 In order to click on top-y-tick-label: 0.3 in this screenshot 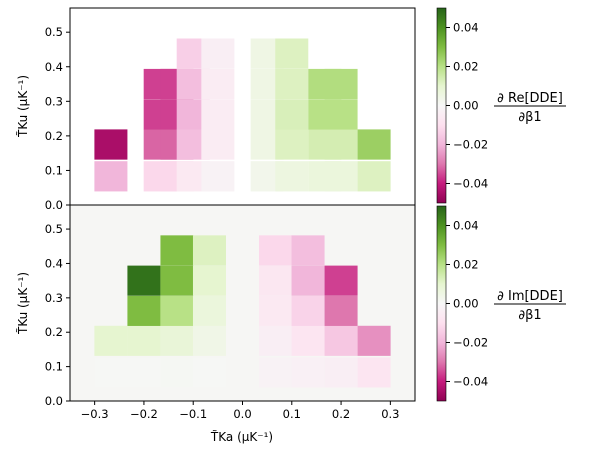, I will do `click(54, 101)`.